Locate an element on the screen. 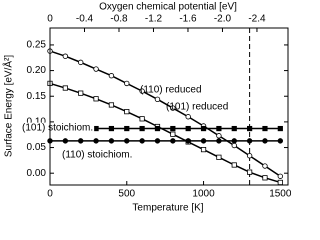 The image size is (320, 240). x-tick-label: 1500 is located at coordinates (280, 194).